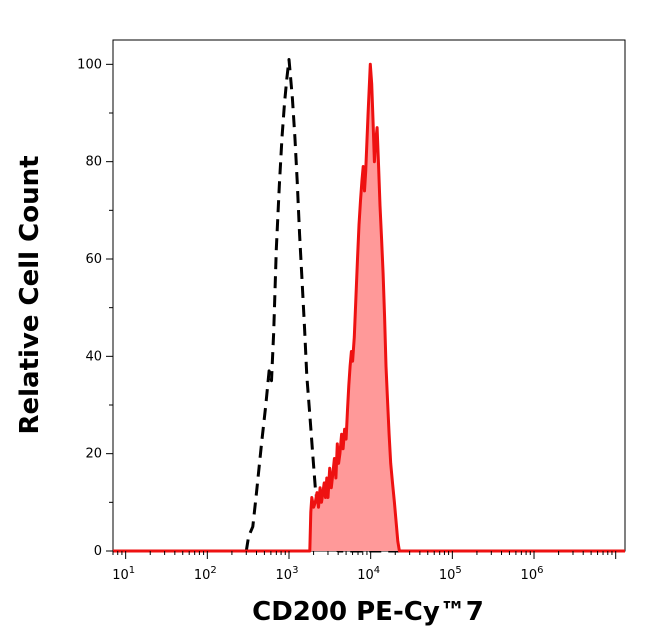 The image size is (646, 641). Describe the element at coordinates (205, 574) in the screenshot. I see `x-tick-label: 10²` at that location.